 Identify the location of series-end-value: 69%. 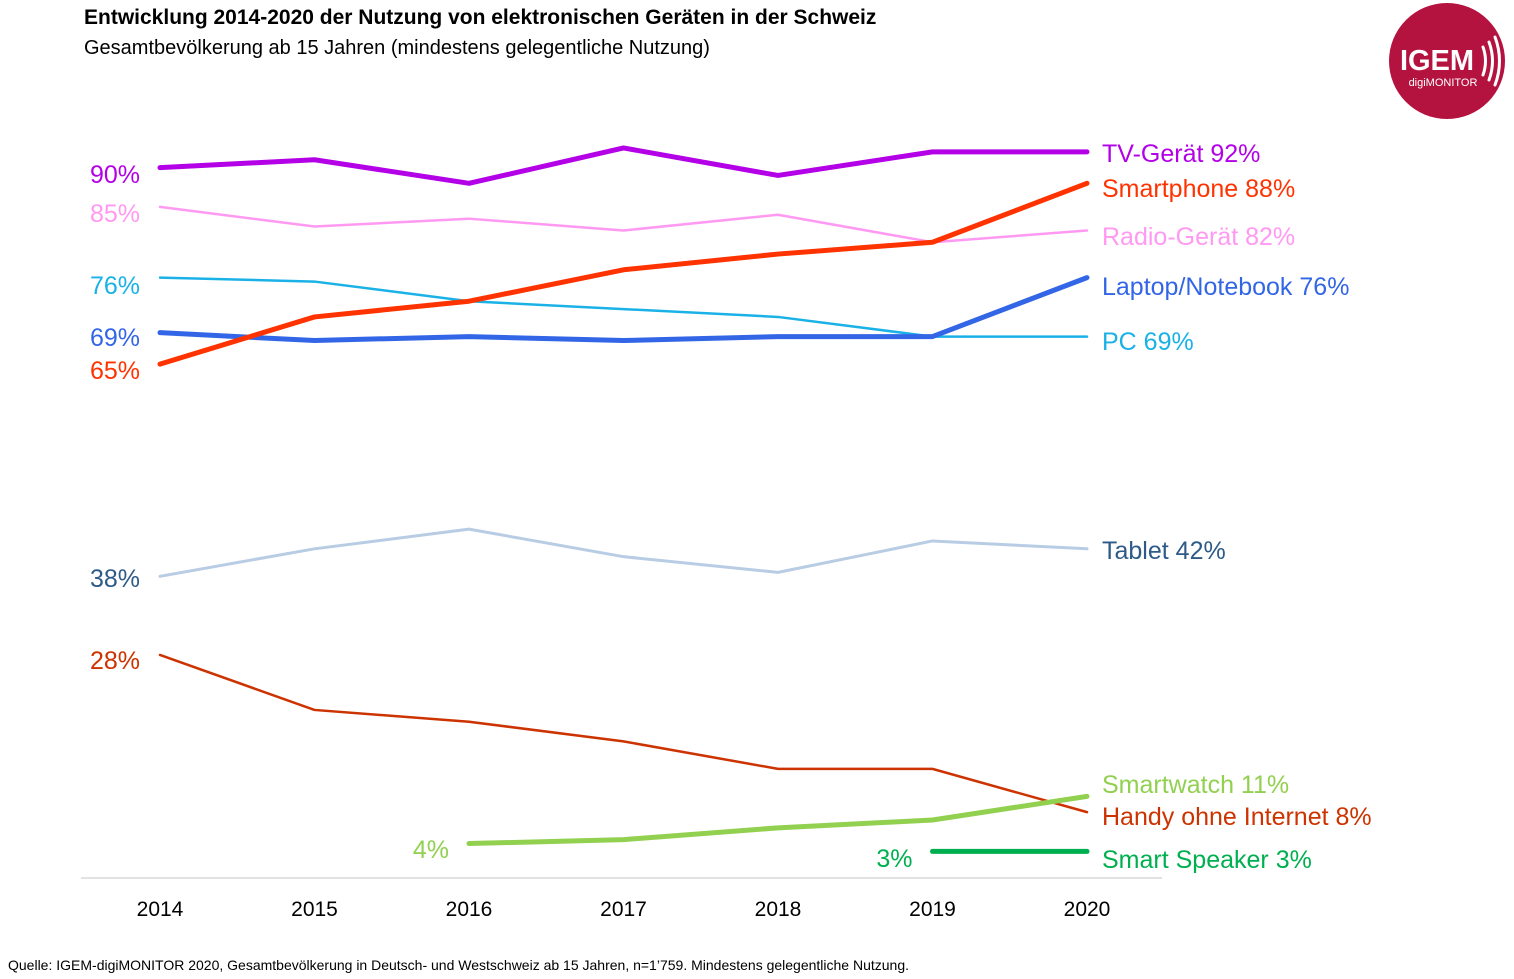
(1165, 342).